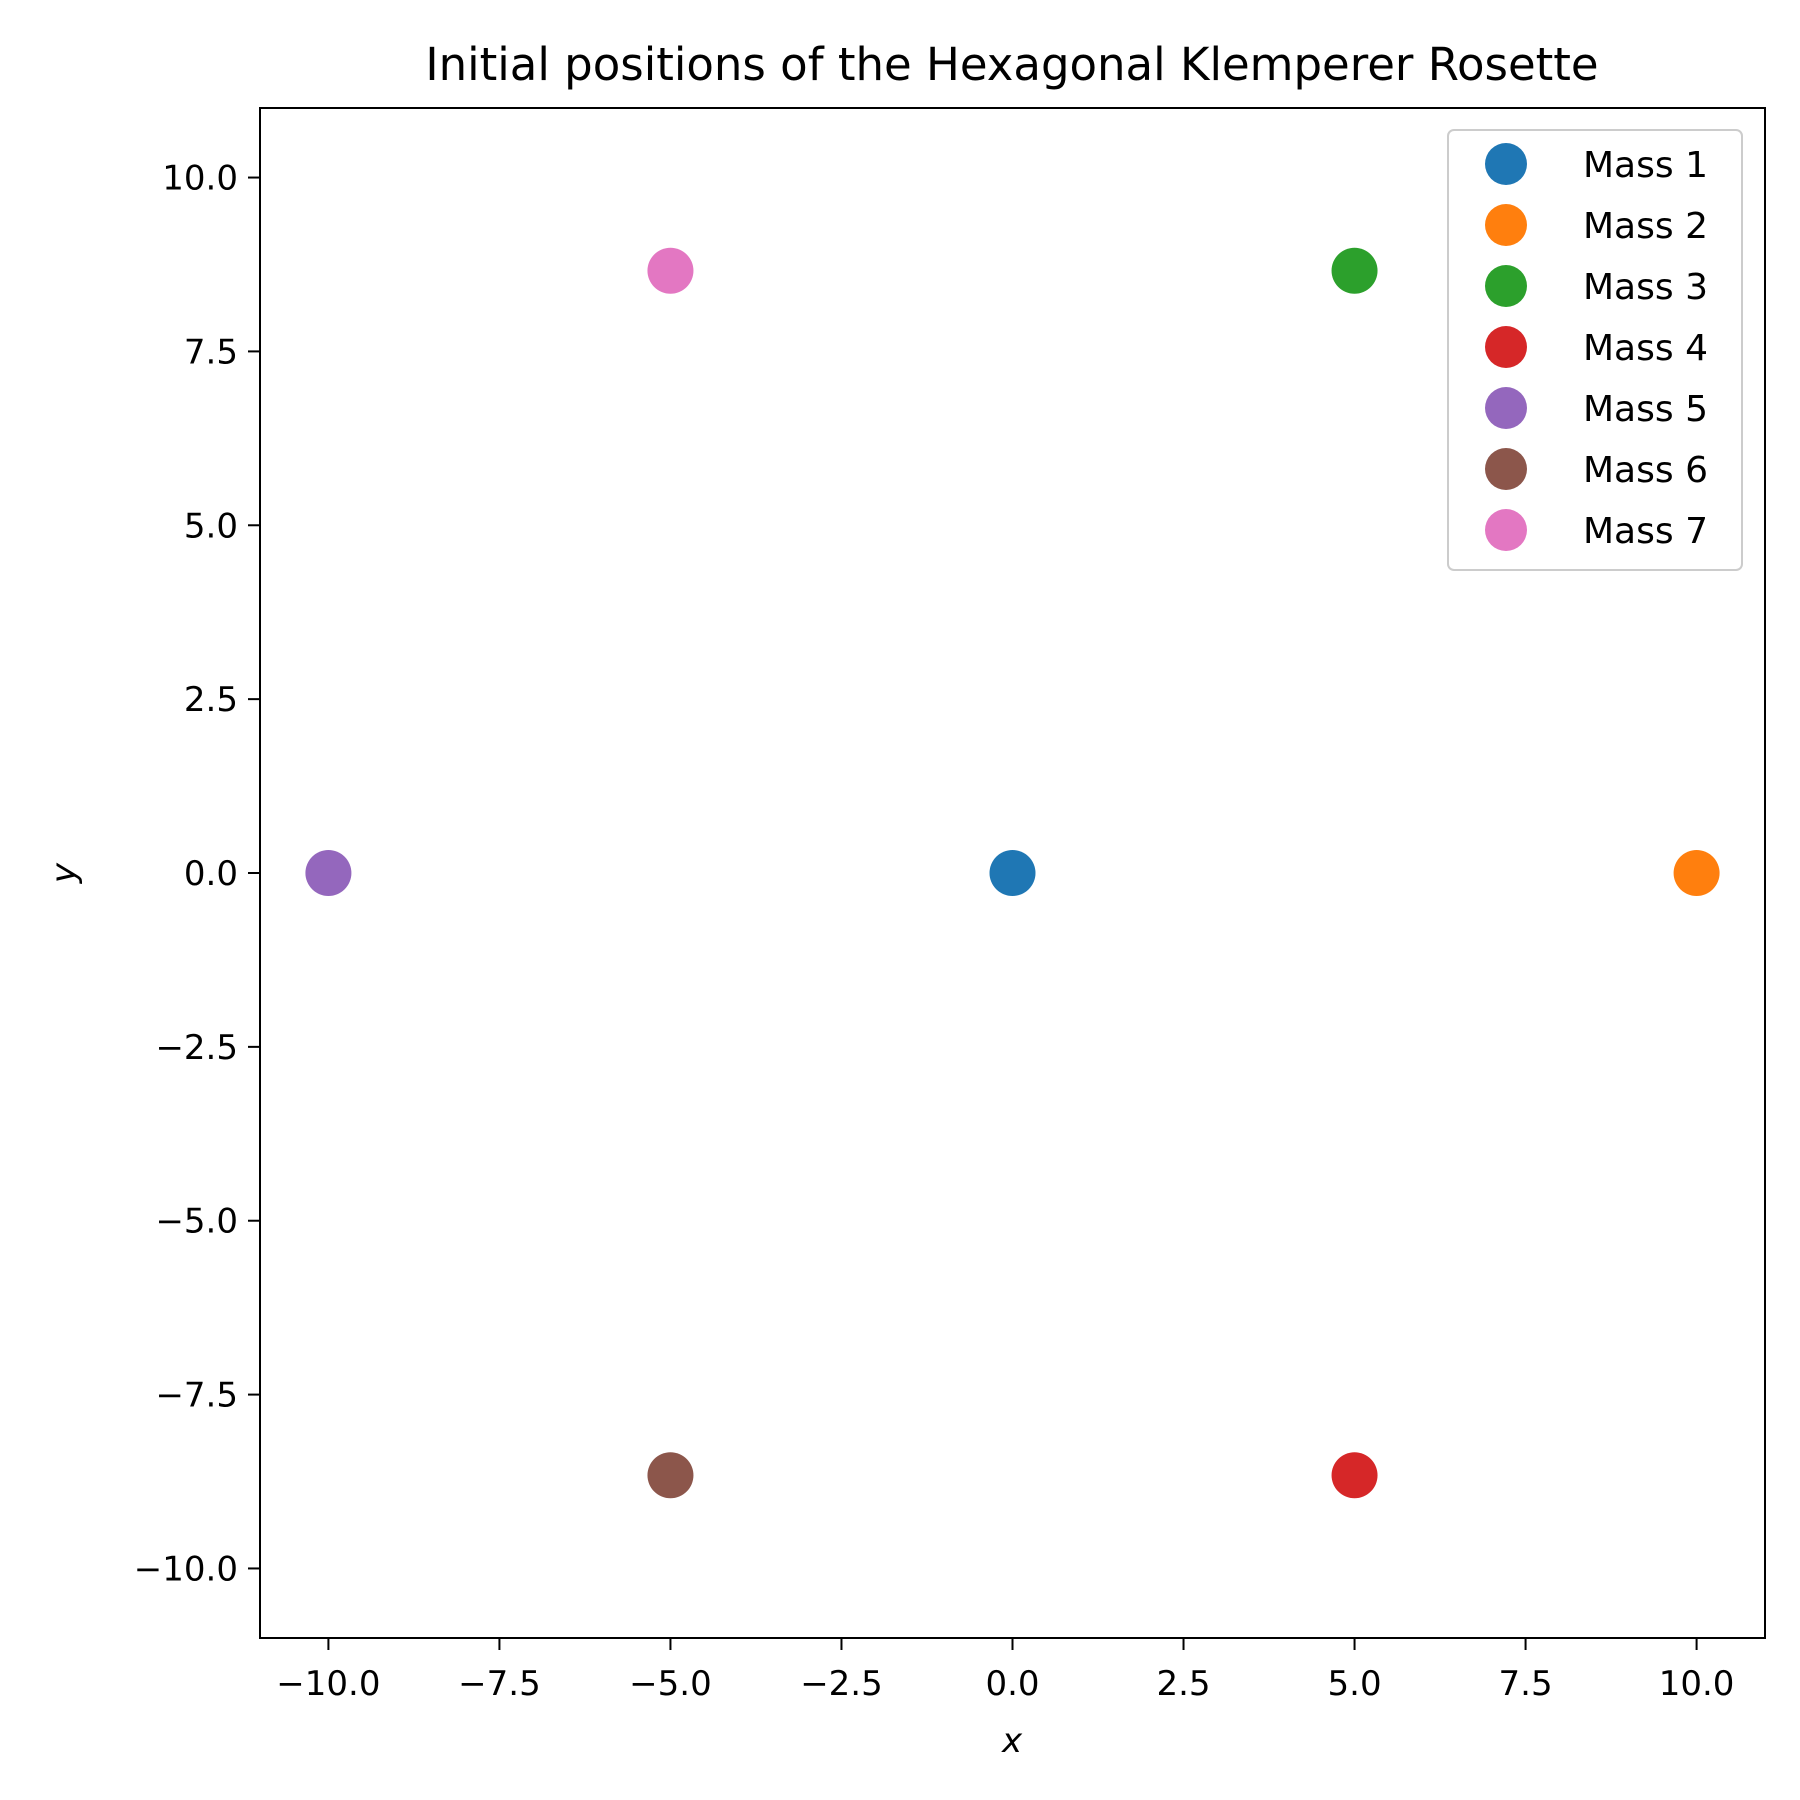 This screenshot has height=1800, width=1800. I want to click on x-tick-label: 0.0, so click(1012, 1684).